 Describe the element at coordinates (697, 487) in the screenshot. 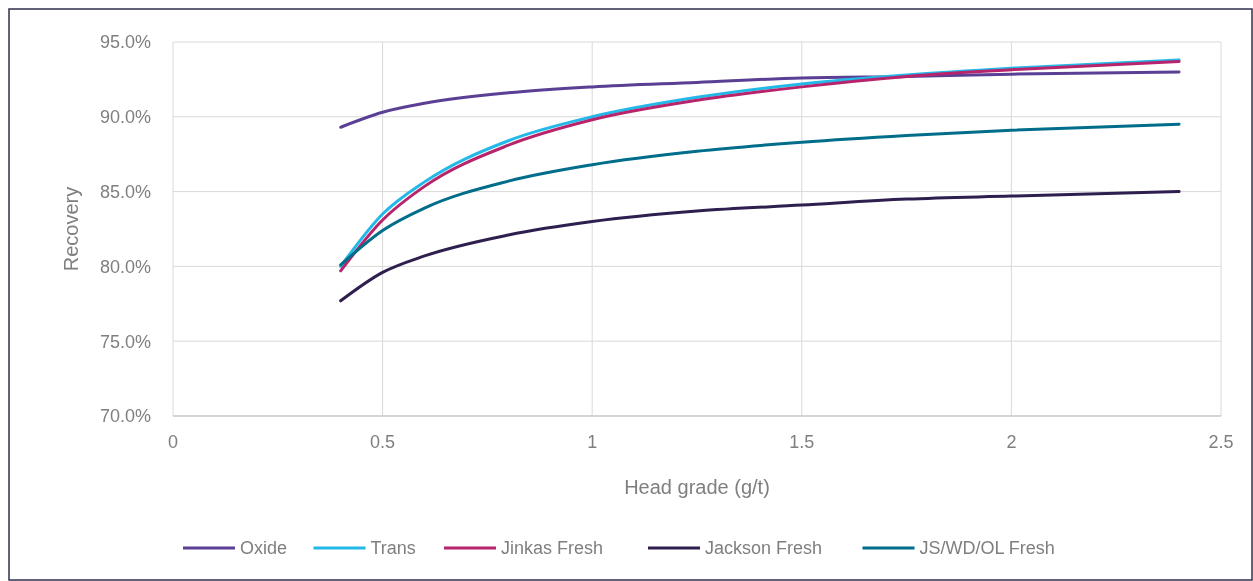

I see `x-axis-title: Head grade (g/t)` at that location.